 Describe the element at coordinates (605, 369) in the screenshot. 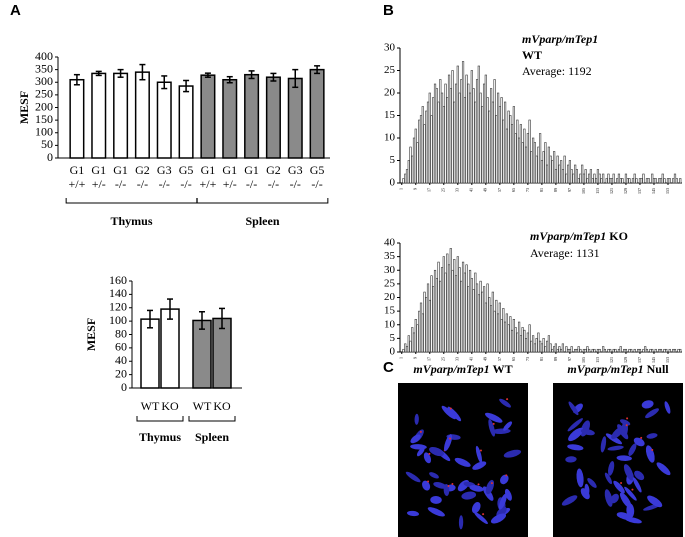

I see `image-gene: mVparp/mTep1` at that location.